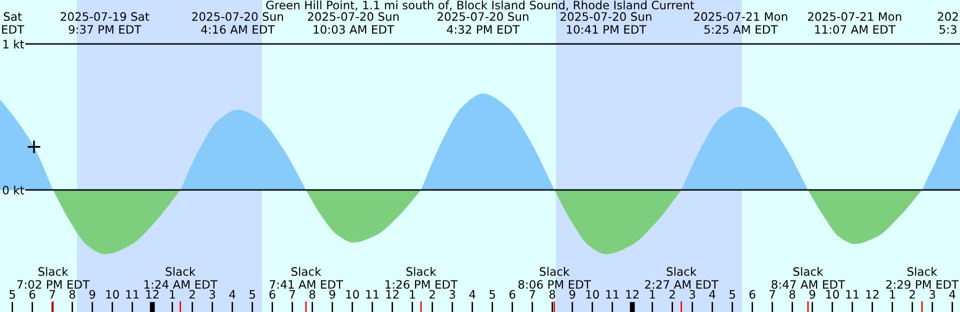 The height and width of the screenshot is (312, 960). I want to click on annotation: Slack 1:24 AM EDT, so click(181, 277).